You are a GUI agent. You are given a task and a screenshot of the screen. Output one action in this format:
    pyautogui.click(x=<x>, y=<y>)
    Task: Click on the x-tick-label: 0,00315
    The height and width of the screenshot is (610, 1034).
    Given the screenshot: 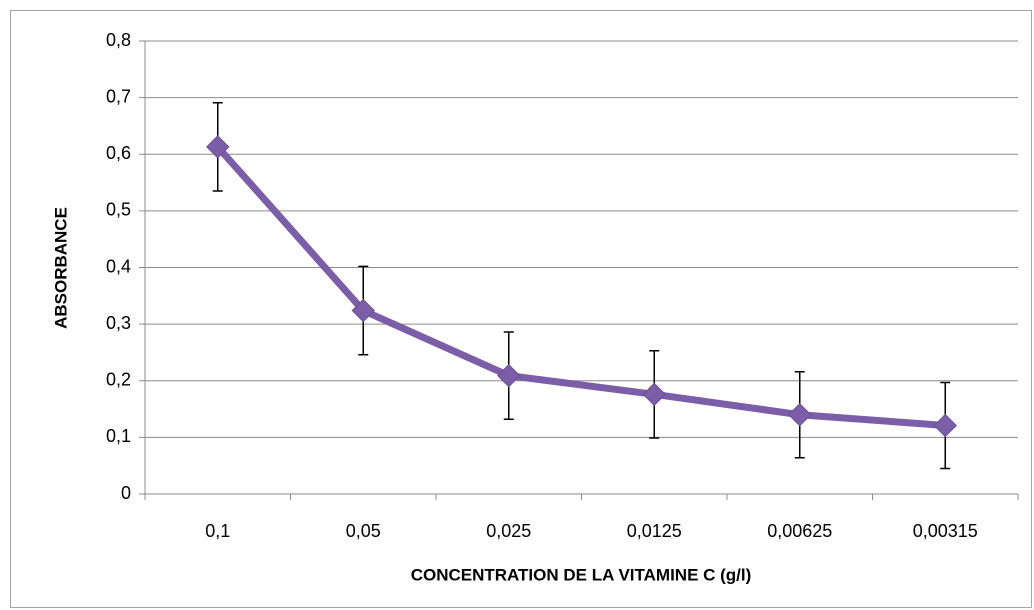 What is the action you would take?
    pyautogui.click(x=945, y=531)
    